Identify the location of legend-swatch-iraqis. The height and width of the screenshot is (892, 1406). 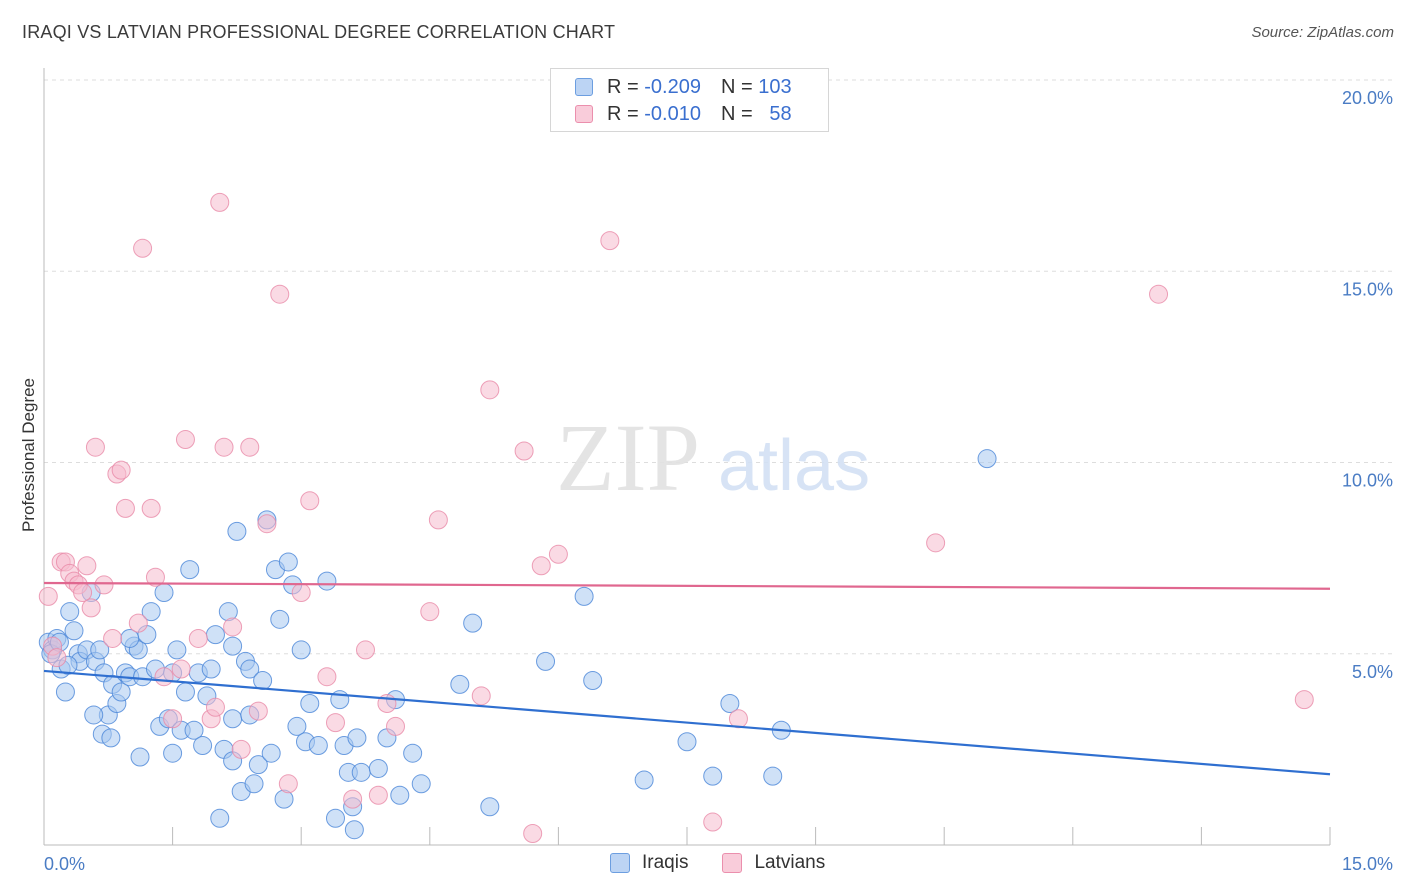
(584, 87).